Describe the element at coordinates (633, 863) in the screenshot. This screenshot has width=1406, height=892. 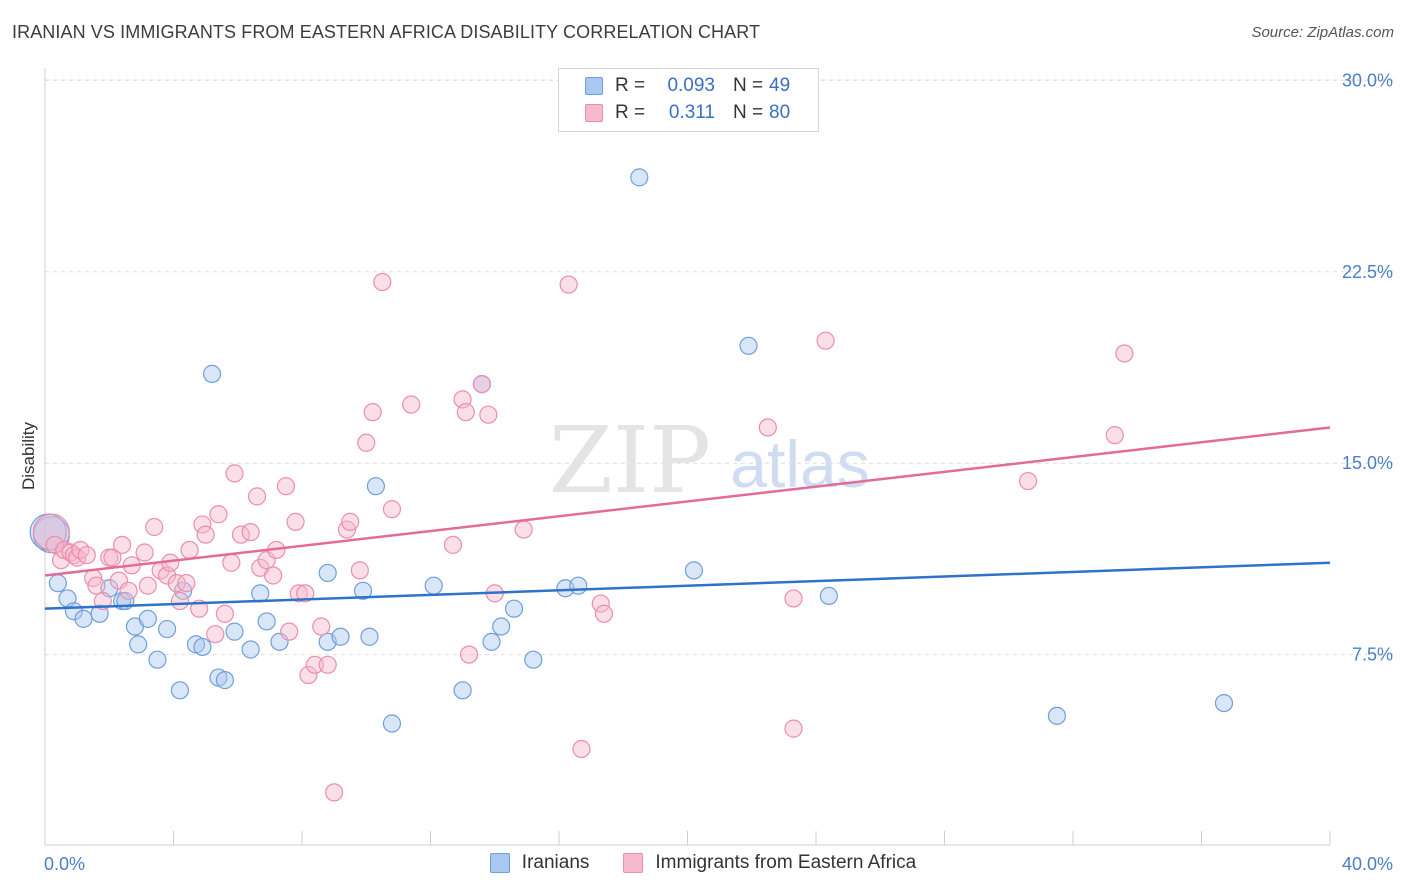
I see `series-swatch-eastern-africa` at that location.